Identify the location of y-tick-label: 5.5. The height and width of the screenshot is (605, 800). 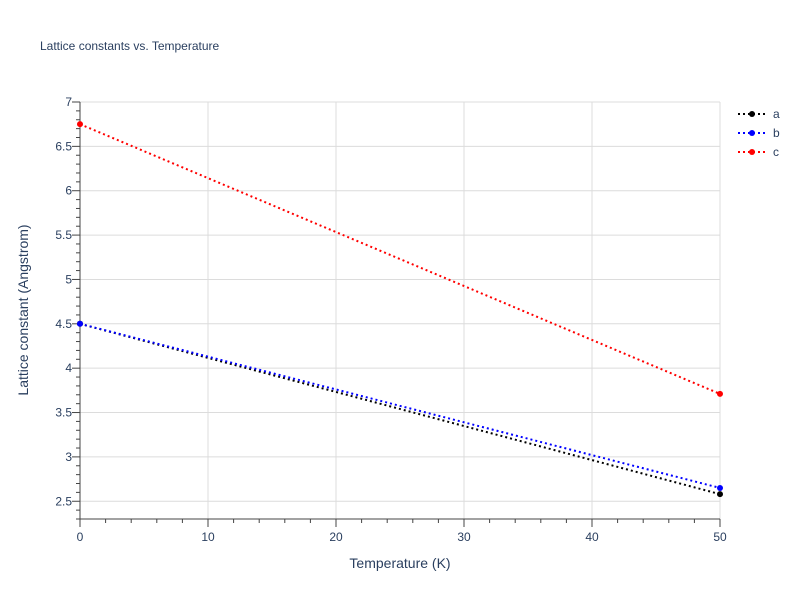
(63, 235).